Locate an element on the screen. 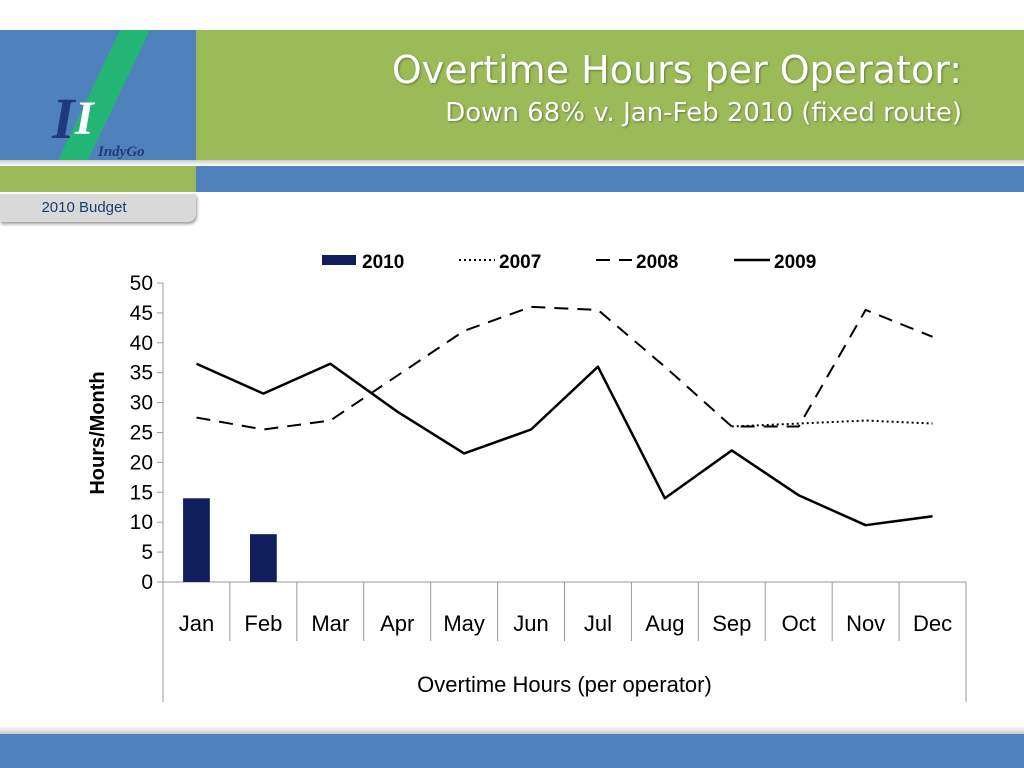 This screenshot has height=768, width=1024. x-tick-label: Apr is located at coordinates (397, 623).